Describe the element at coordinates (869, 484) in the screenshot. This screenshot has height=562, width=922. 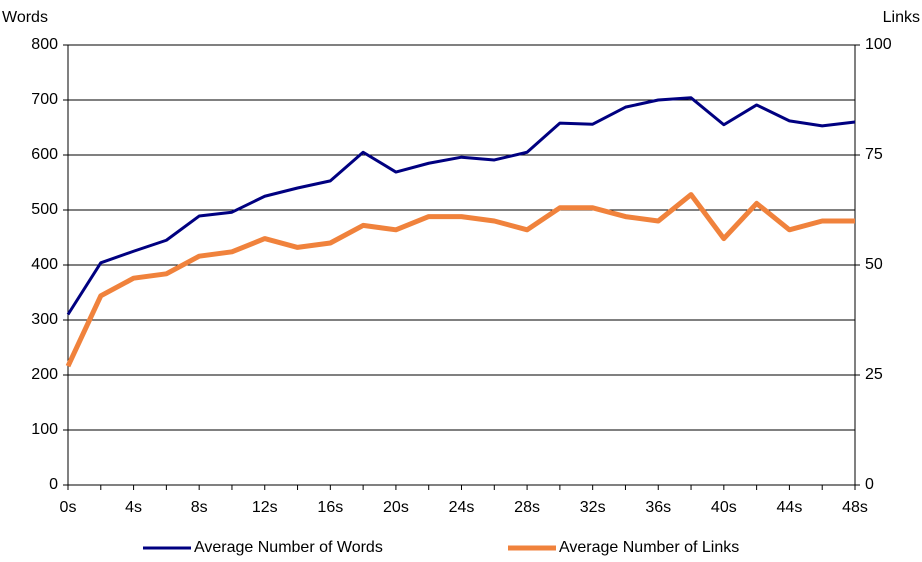
I see `y2-tick-label: 0` at that location.